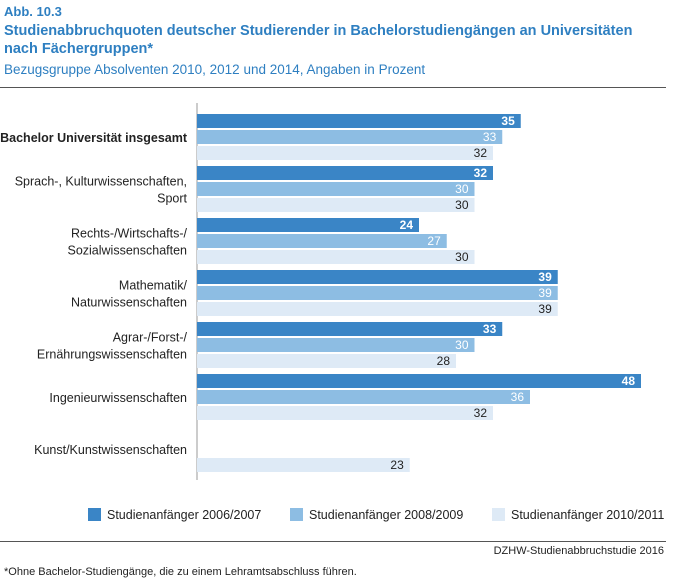 This screenshot has width=673, height=583. I want to click on category-label: Sozialwissenschaften, so click(127, 251).